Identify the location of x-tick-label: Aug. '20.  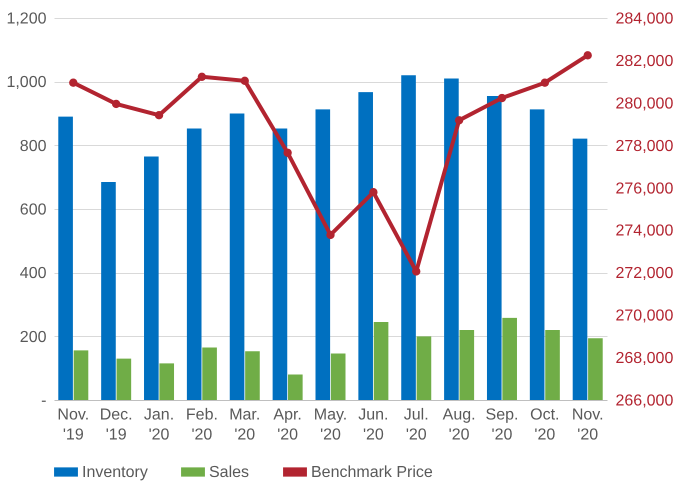
(459, 425).